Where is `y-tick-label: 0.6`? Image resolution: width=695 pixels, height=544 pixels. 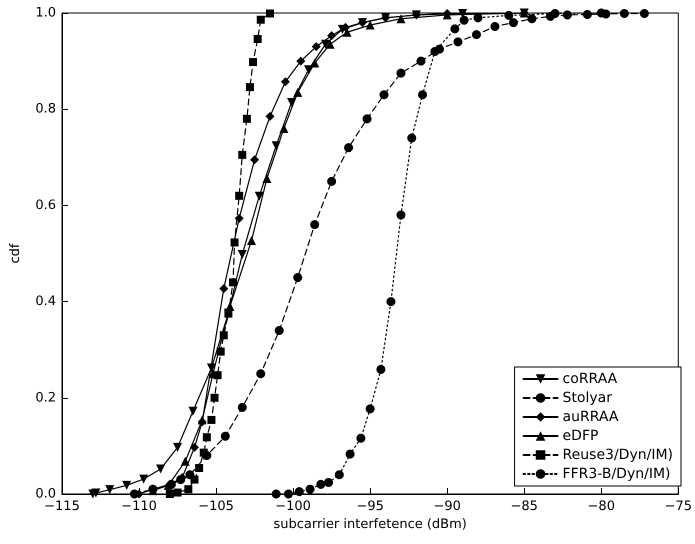
y-tick-label: 0.6 is located at coordinates (45, 205).